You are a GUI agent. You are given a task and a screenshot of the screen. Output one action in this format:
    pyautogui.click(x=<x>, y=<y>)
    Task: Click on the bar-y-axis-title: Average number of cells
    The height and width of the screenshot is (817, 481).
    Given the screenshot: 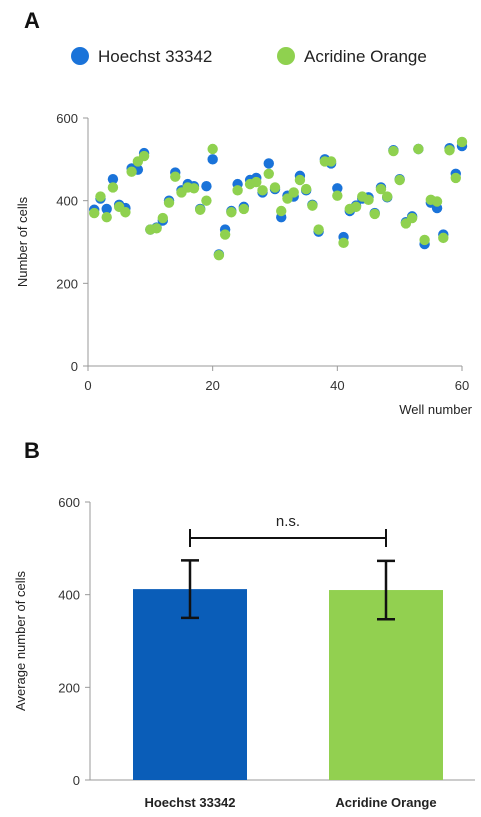 What is the action you would take?
    pyautogui.click(x=20, y=641)
    